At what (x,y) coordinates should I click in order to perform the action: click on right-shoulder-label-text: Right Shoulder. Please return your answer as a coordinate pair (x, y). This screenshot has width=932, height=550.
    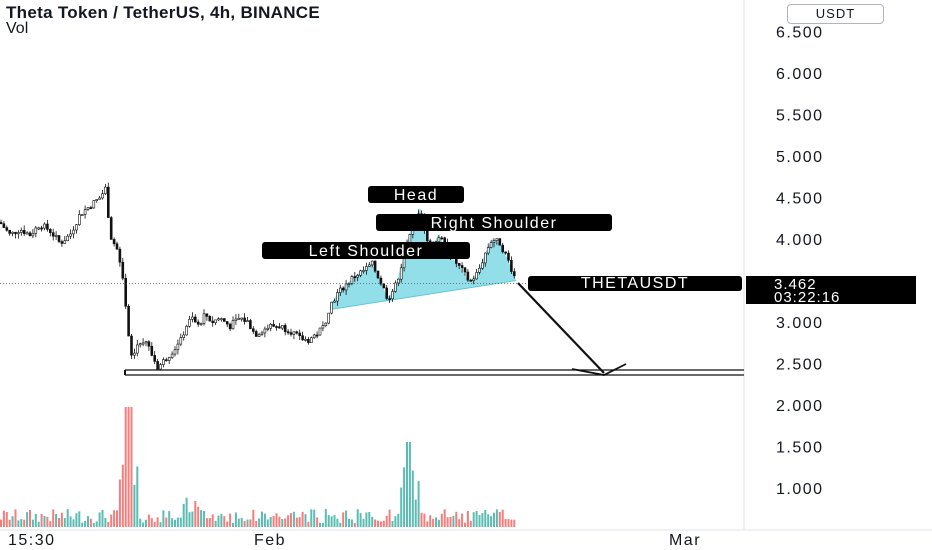
    Looking at the image, I should click on (494, 223).